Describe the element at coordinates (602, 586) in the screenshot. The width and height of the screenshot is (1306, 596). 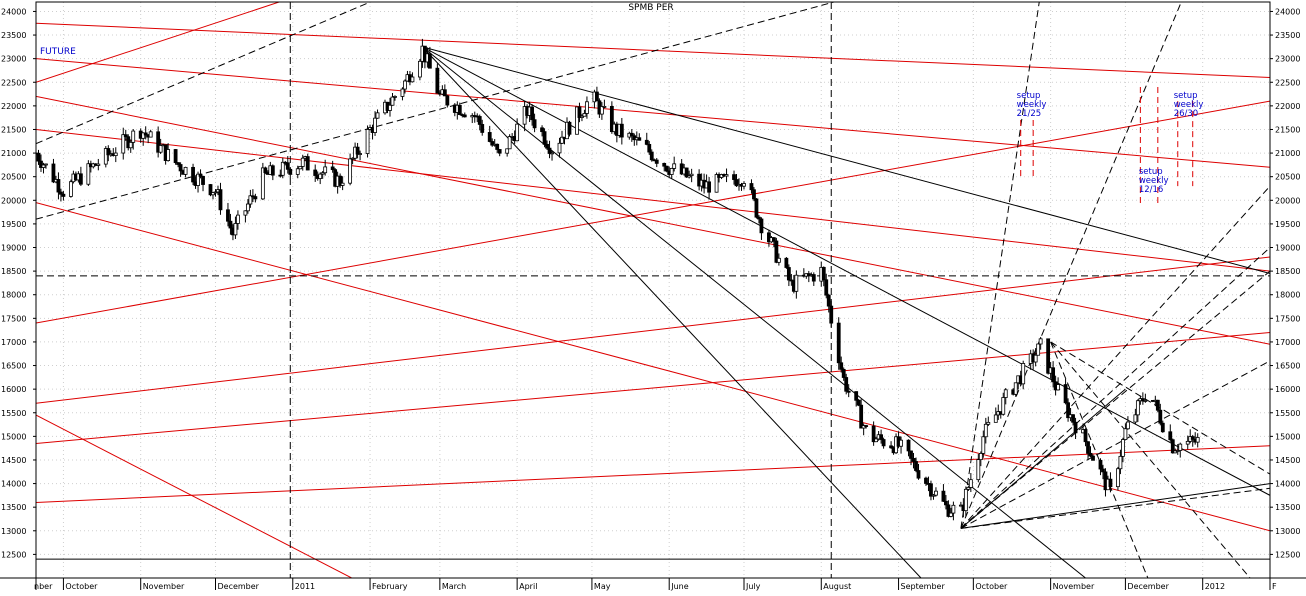
I see `x-tick-label: May` at that location.